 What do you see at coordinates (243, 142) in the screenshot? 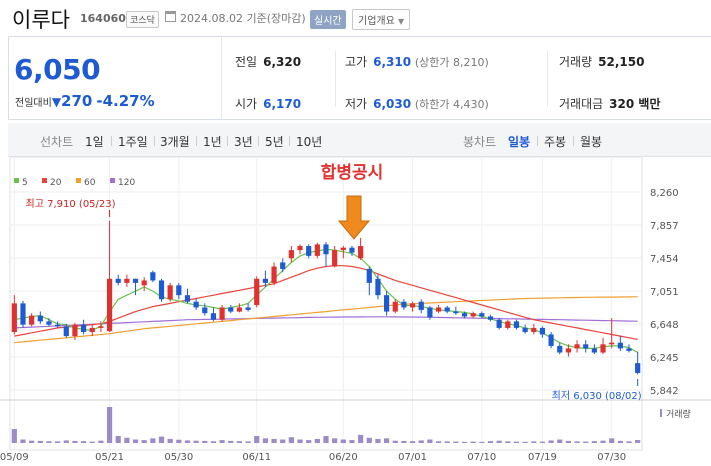
I see `period-3y: 3년` at bounding box center [243, 142].